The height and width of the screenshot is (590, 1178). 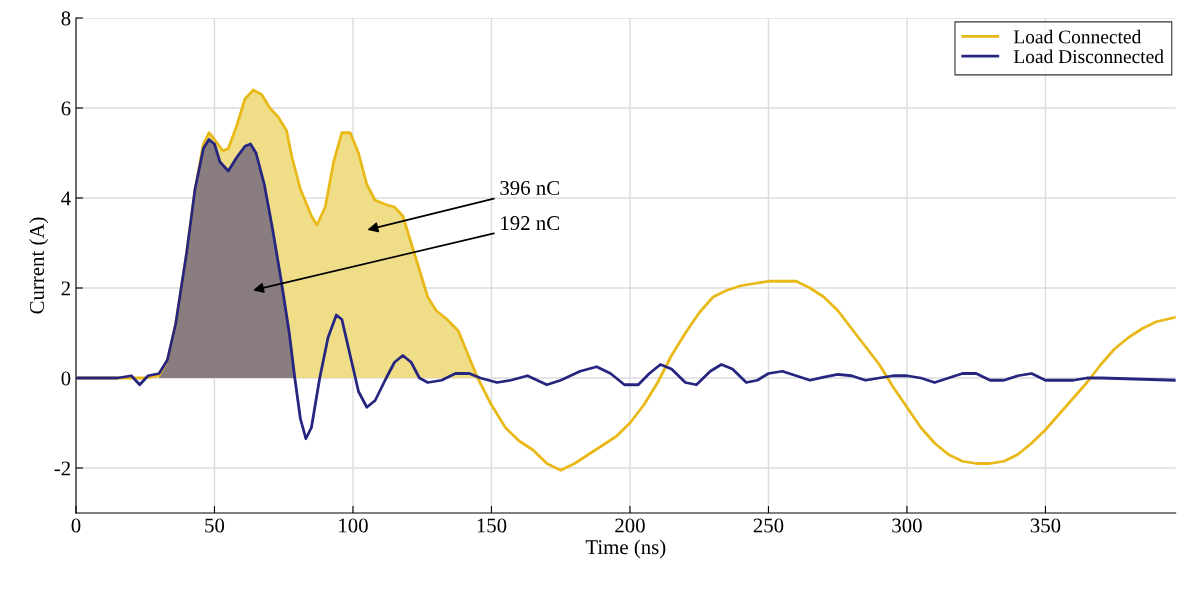 What do you see at coordinates (66, 378) in the screenshot?
I see `y-tick-label: 0` at bounding box center [66, 378].